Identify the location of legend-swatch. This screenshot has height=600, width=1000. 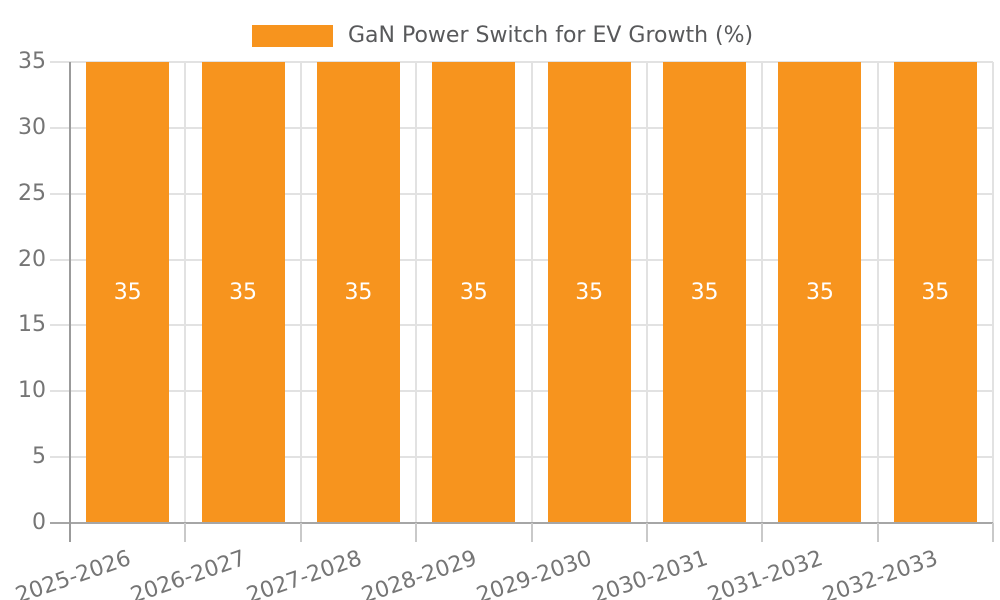
(292, 36).